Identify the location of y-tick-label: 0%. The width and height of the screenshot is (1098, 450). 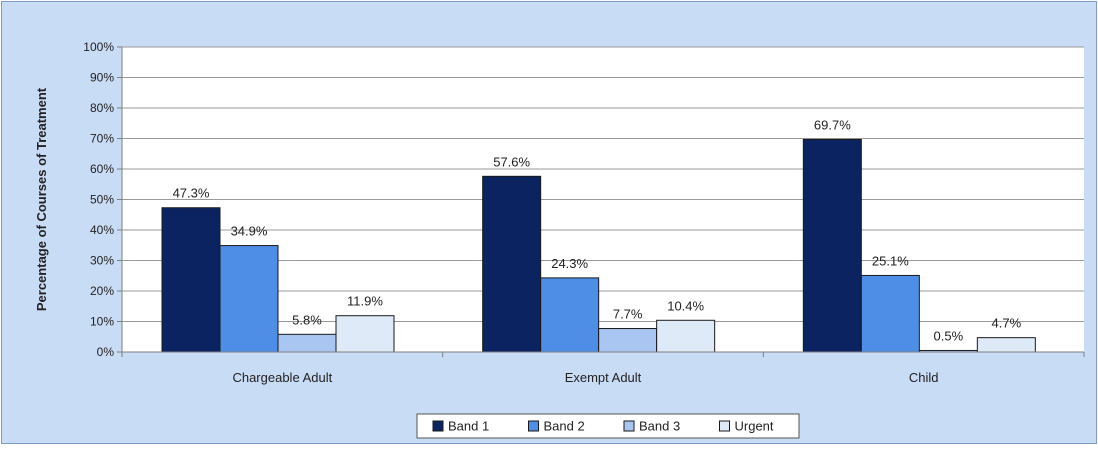
(106, 352).